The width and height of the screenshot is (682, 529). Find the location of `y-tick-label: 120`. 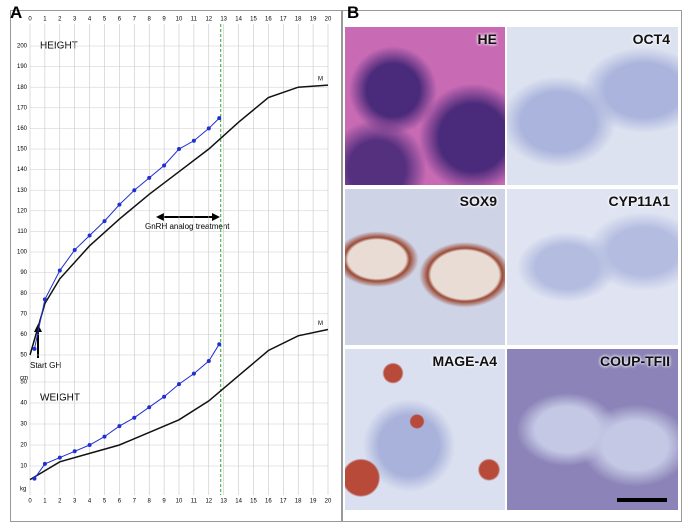

y-tick-label: 120 is located at coordinates (22, 211).